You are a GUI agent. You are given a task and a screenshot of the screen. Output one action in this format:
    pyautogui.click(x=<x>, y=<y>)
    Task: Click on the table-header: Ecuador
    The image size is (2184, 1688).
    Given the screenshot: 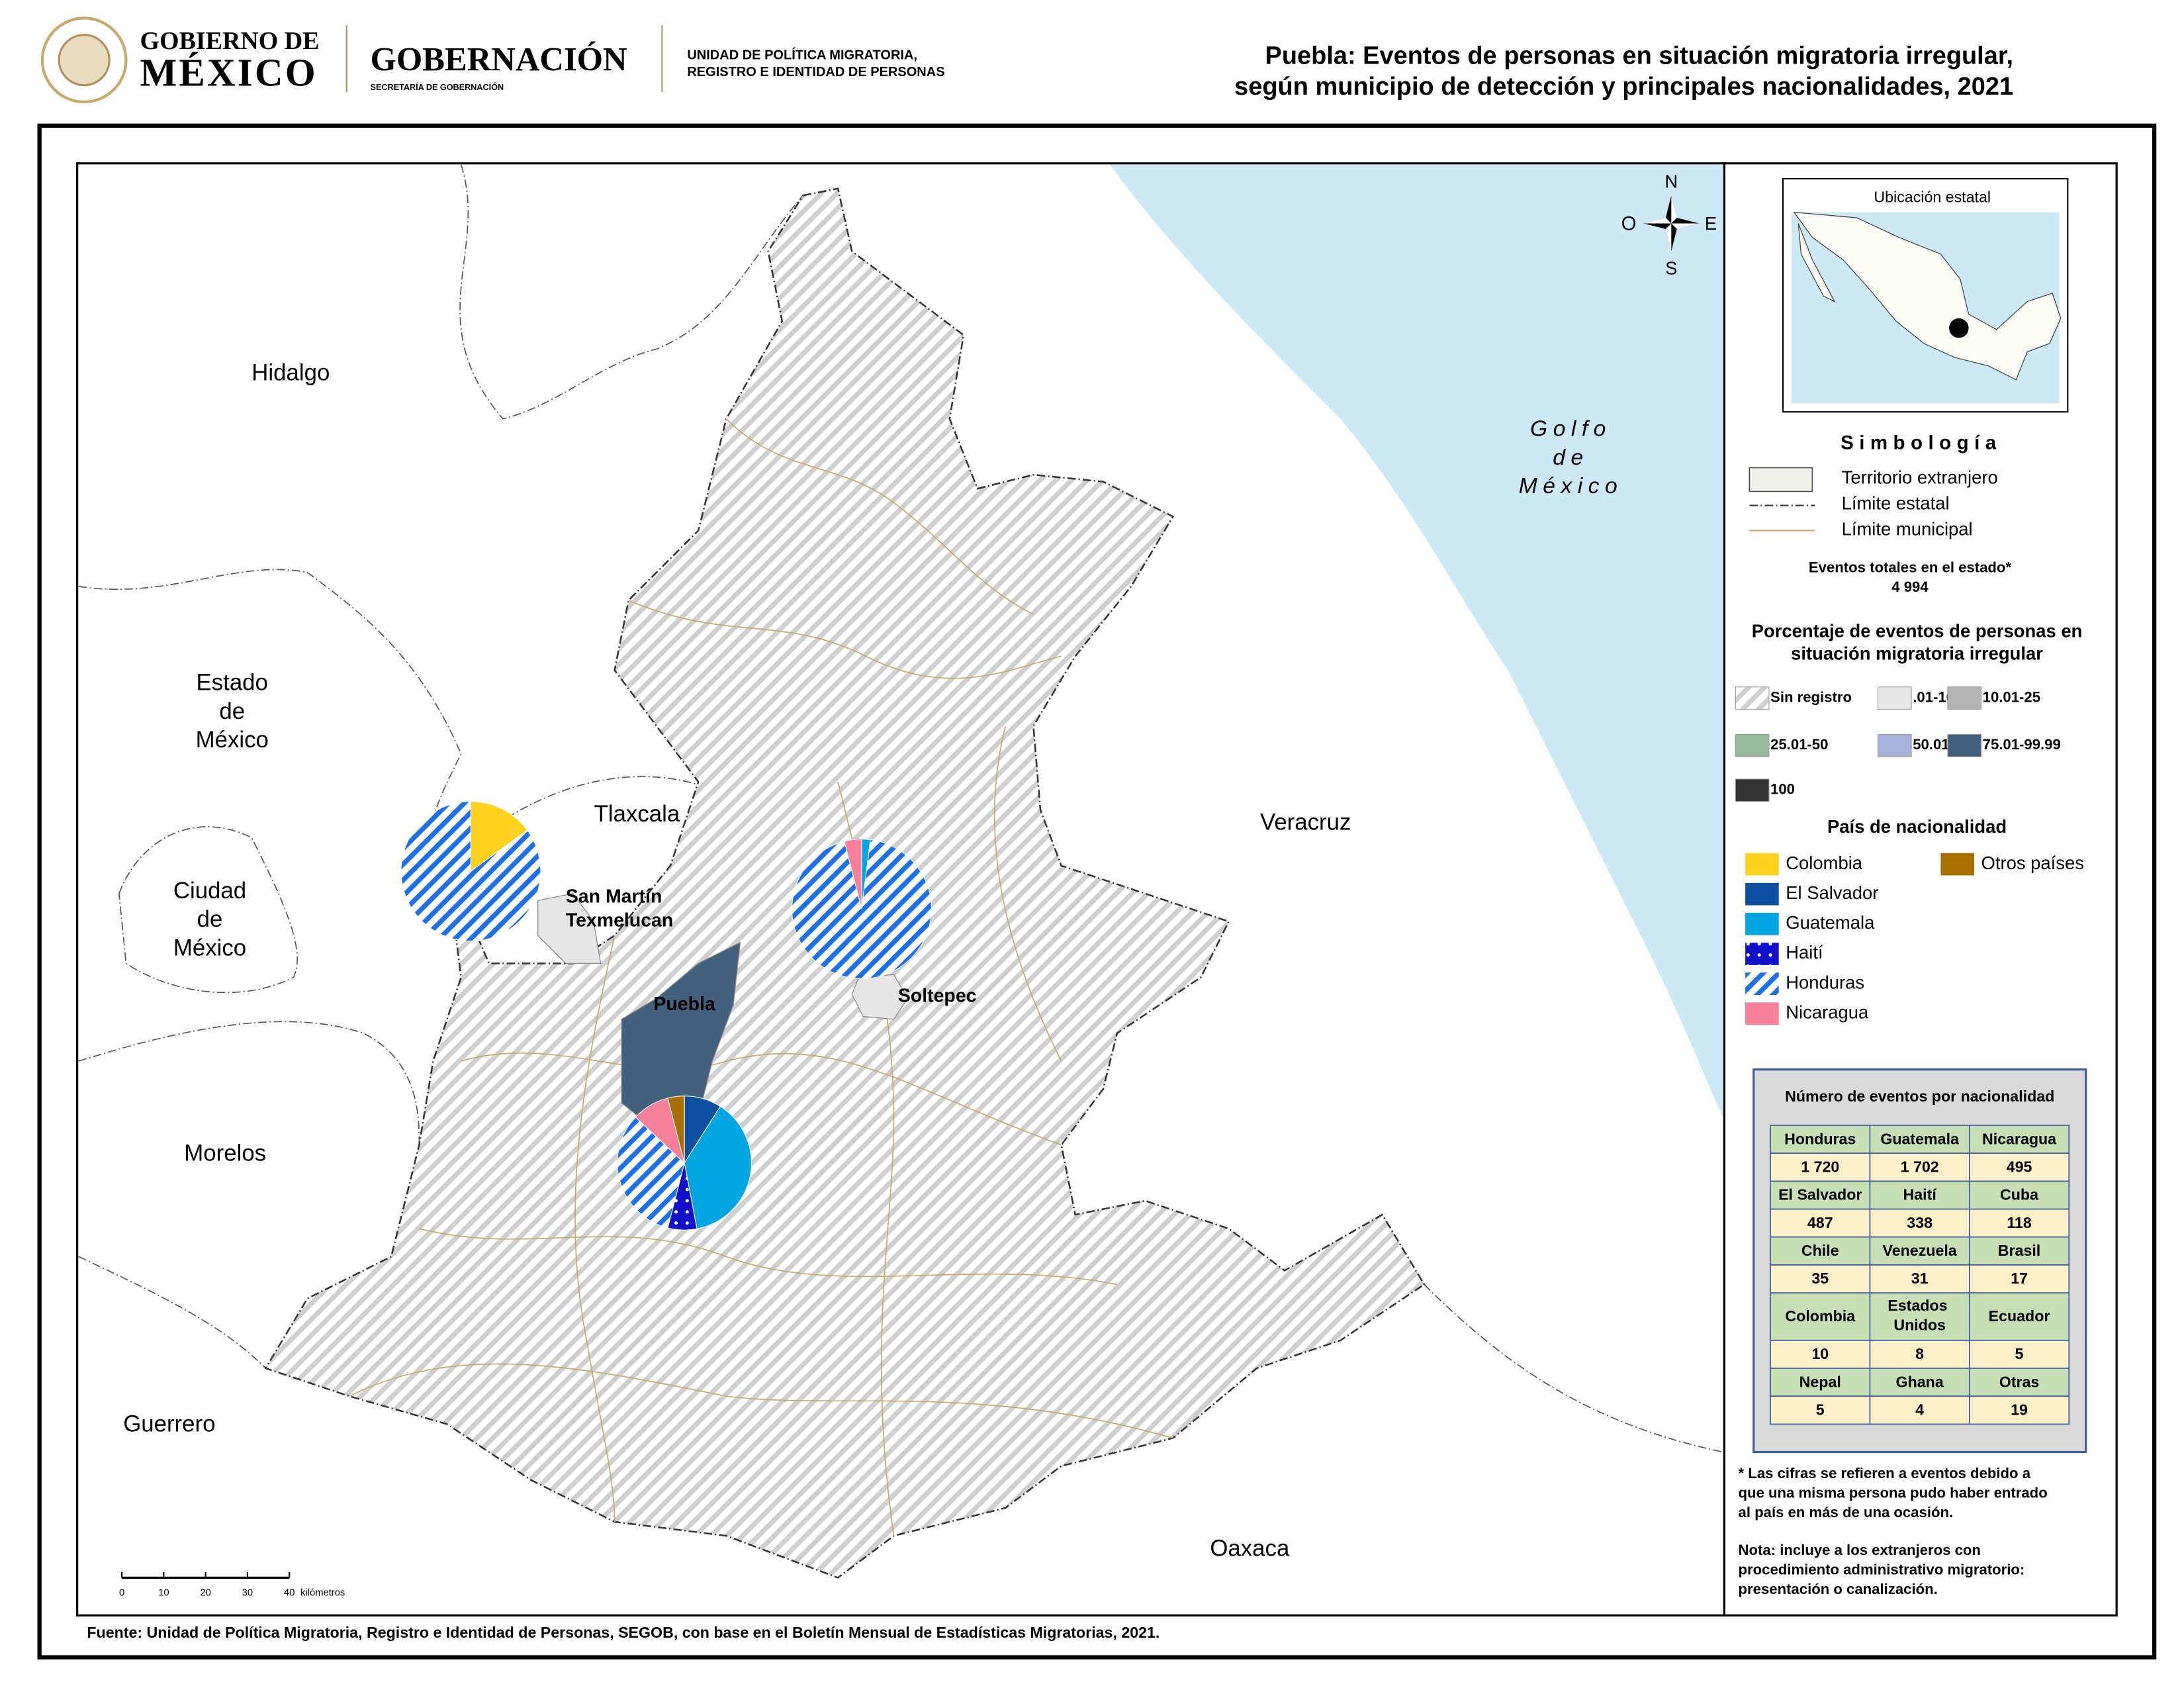 What is the action you would take?
    pyautogui.click(x=2019, y=1316)
    